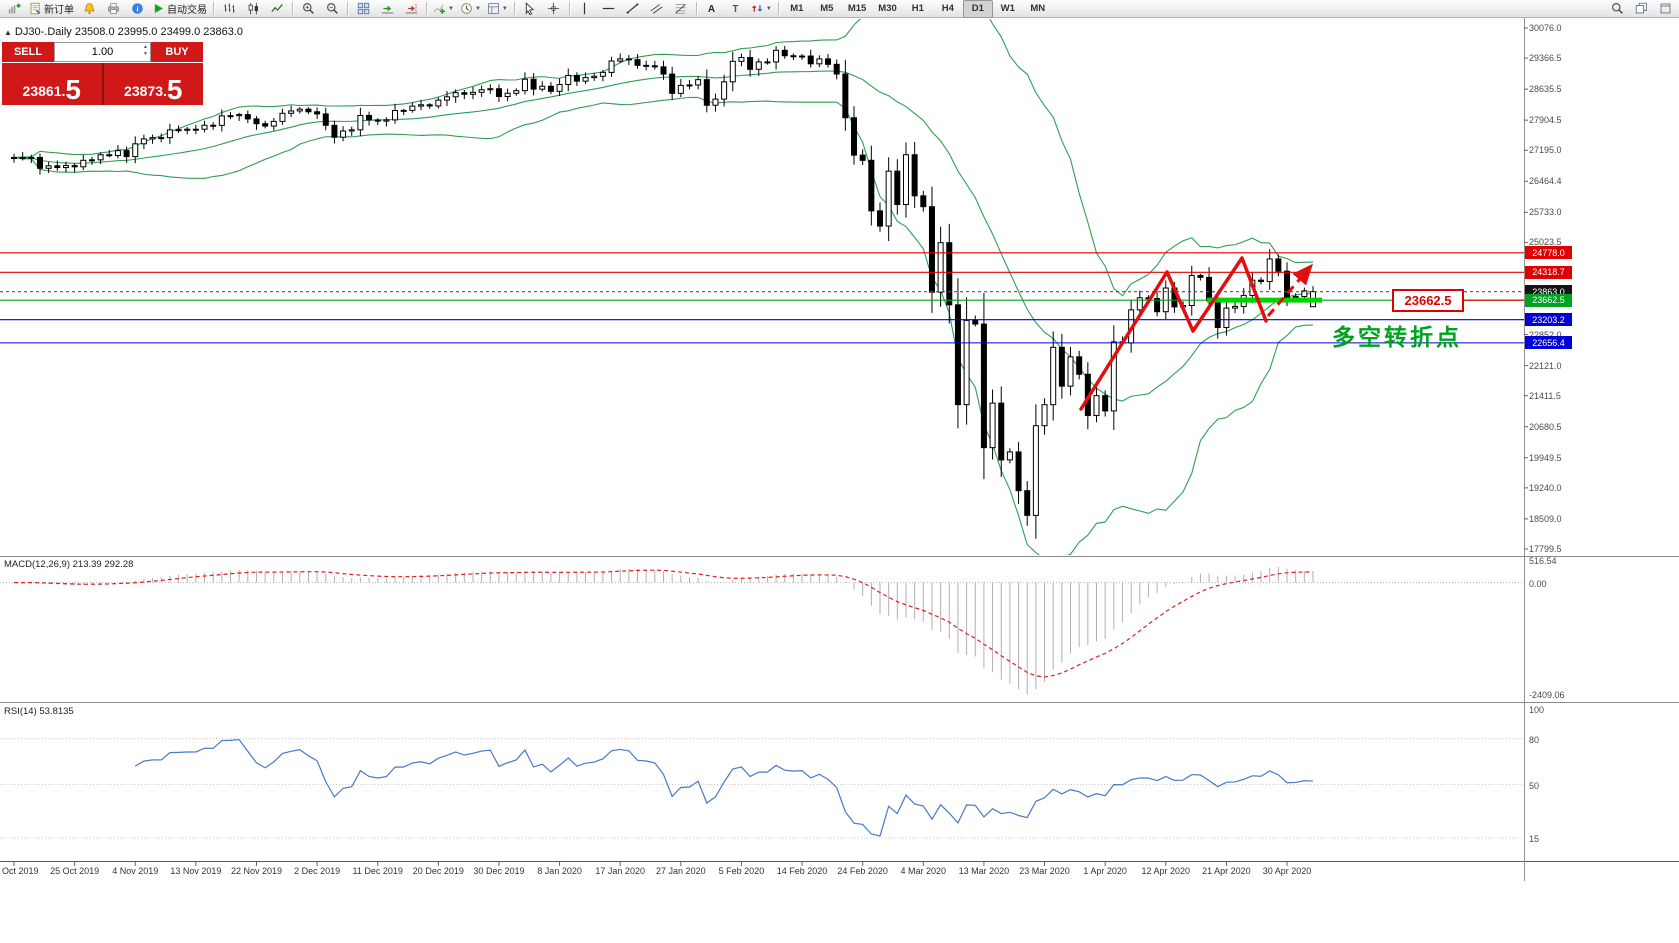  Describe the element at coordinates (887, 8) in the screenshot. I see `timeframe-button-m30: M30` at that location.